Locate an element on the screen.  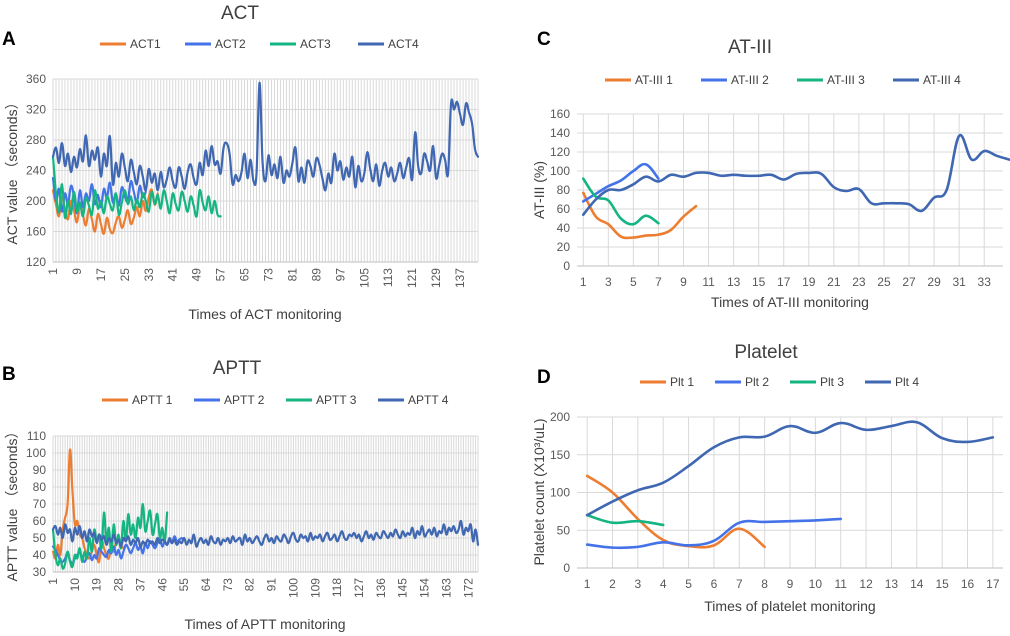
legend-item: APTT 4 is located at coordinates (413, 400).